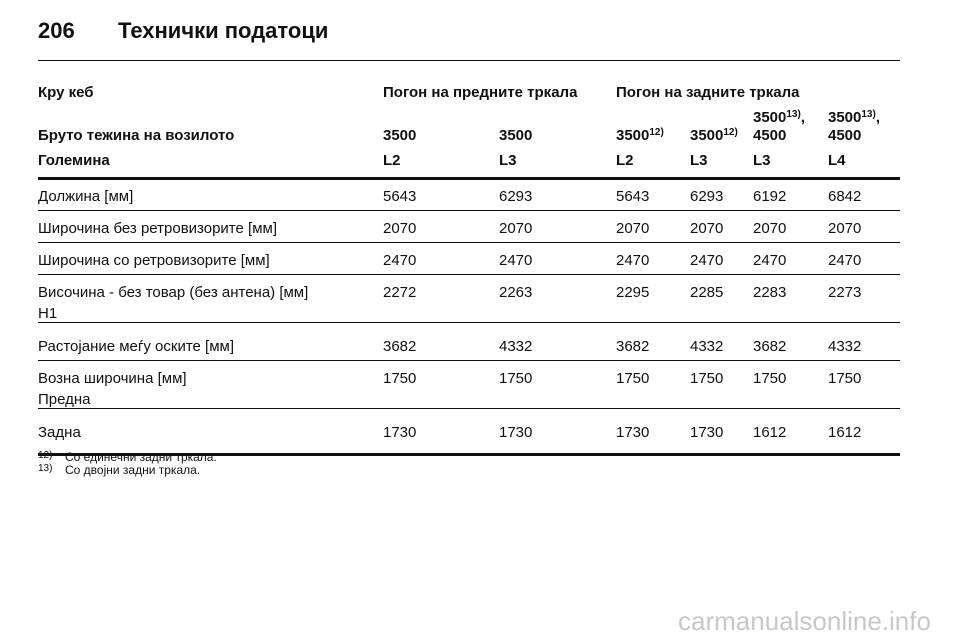  What do you see at coordinates (48, 313) in the screenshot?
I see `row-sublabel: H1` at bounding box center [48, 313].